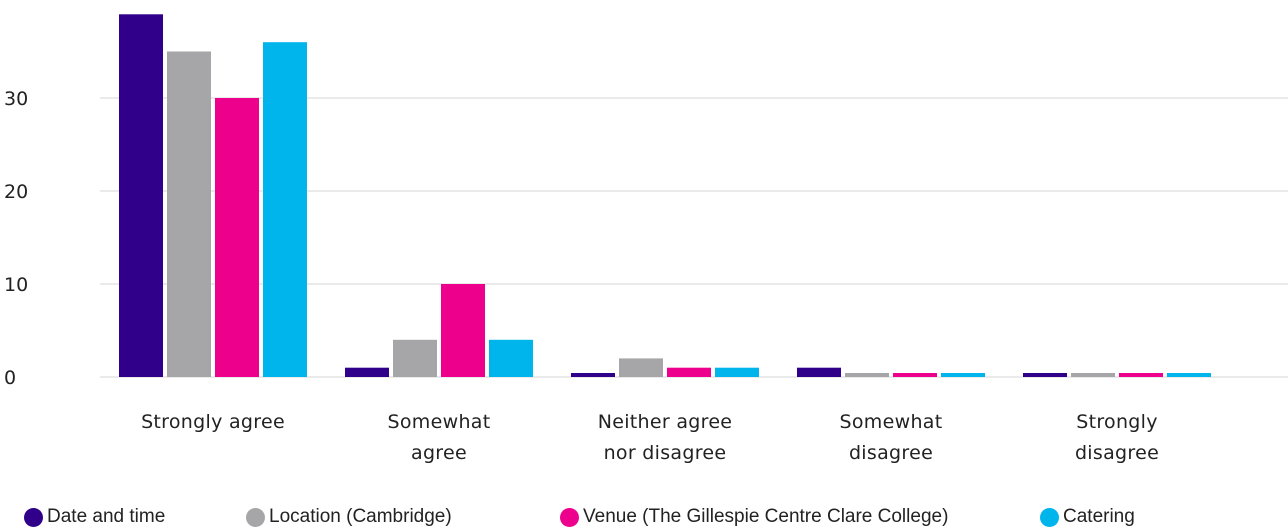 Image resolution: width=1288 pixels, height=532 pixels. Describe the element at coordinates (1099, 516) in the screenshot. I see `legend-label: Catering` at that location.